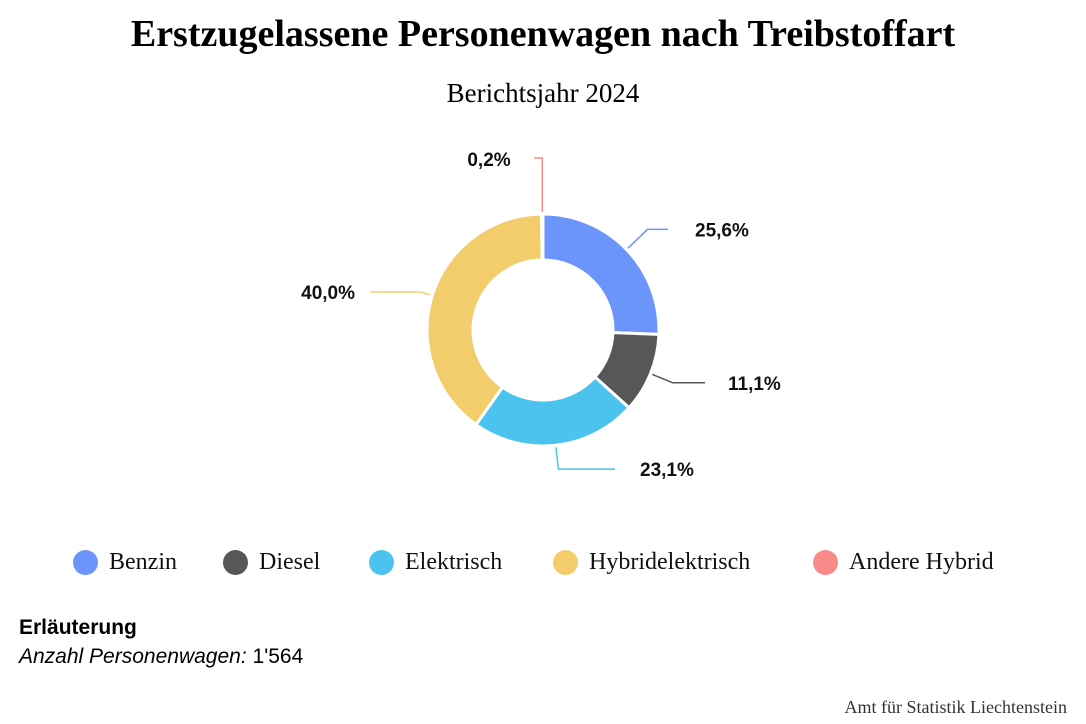 Image resolution: width=1086 pixels, height=724 pixels. What do you see at coordinates (667, 470) in the screenshot?
I see `data-label-elektrisch: 23,1%` at bounding box center [667, 470].